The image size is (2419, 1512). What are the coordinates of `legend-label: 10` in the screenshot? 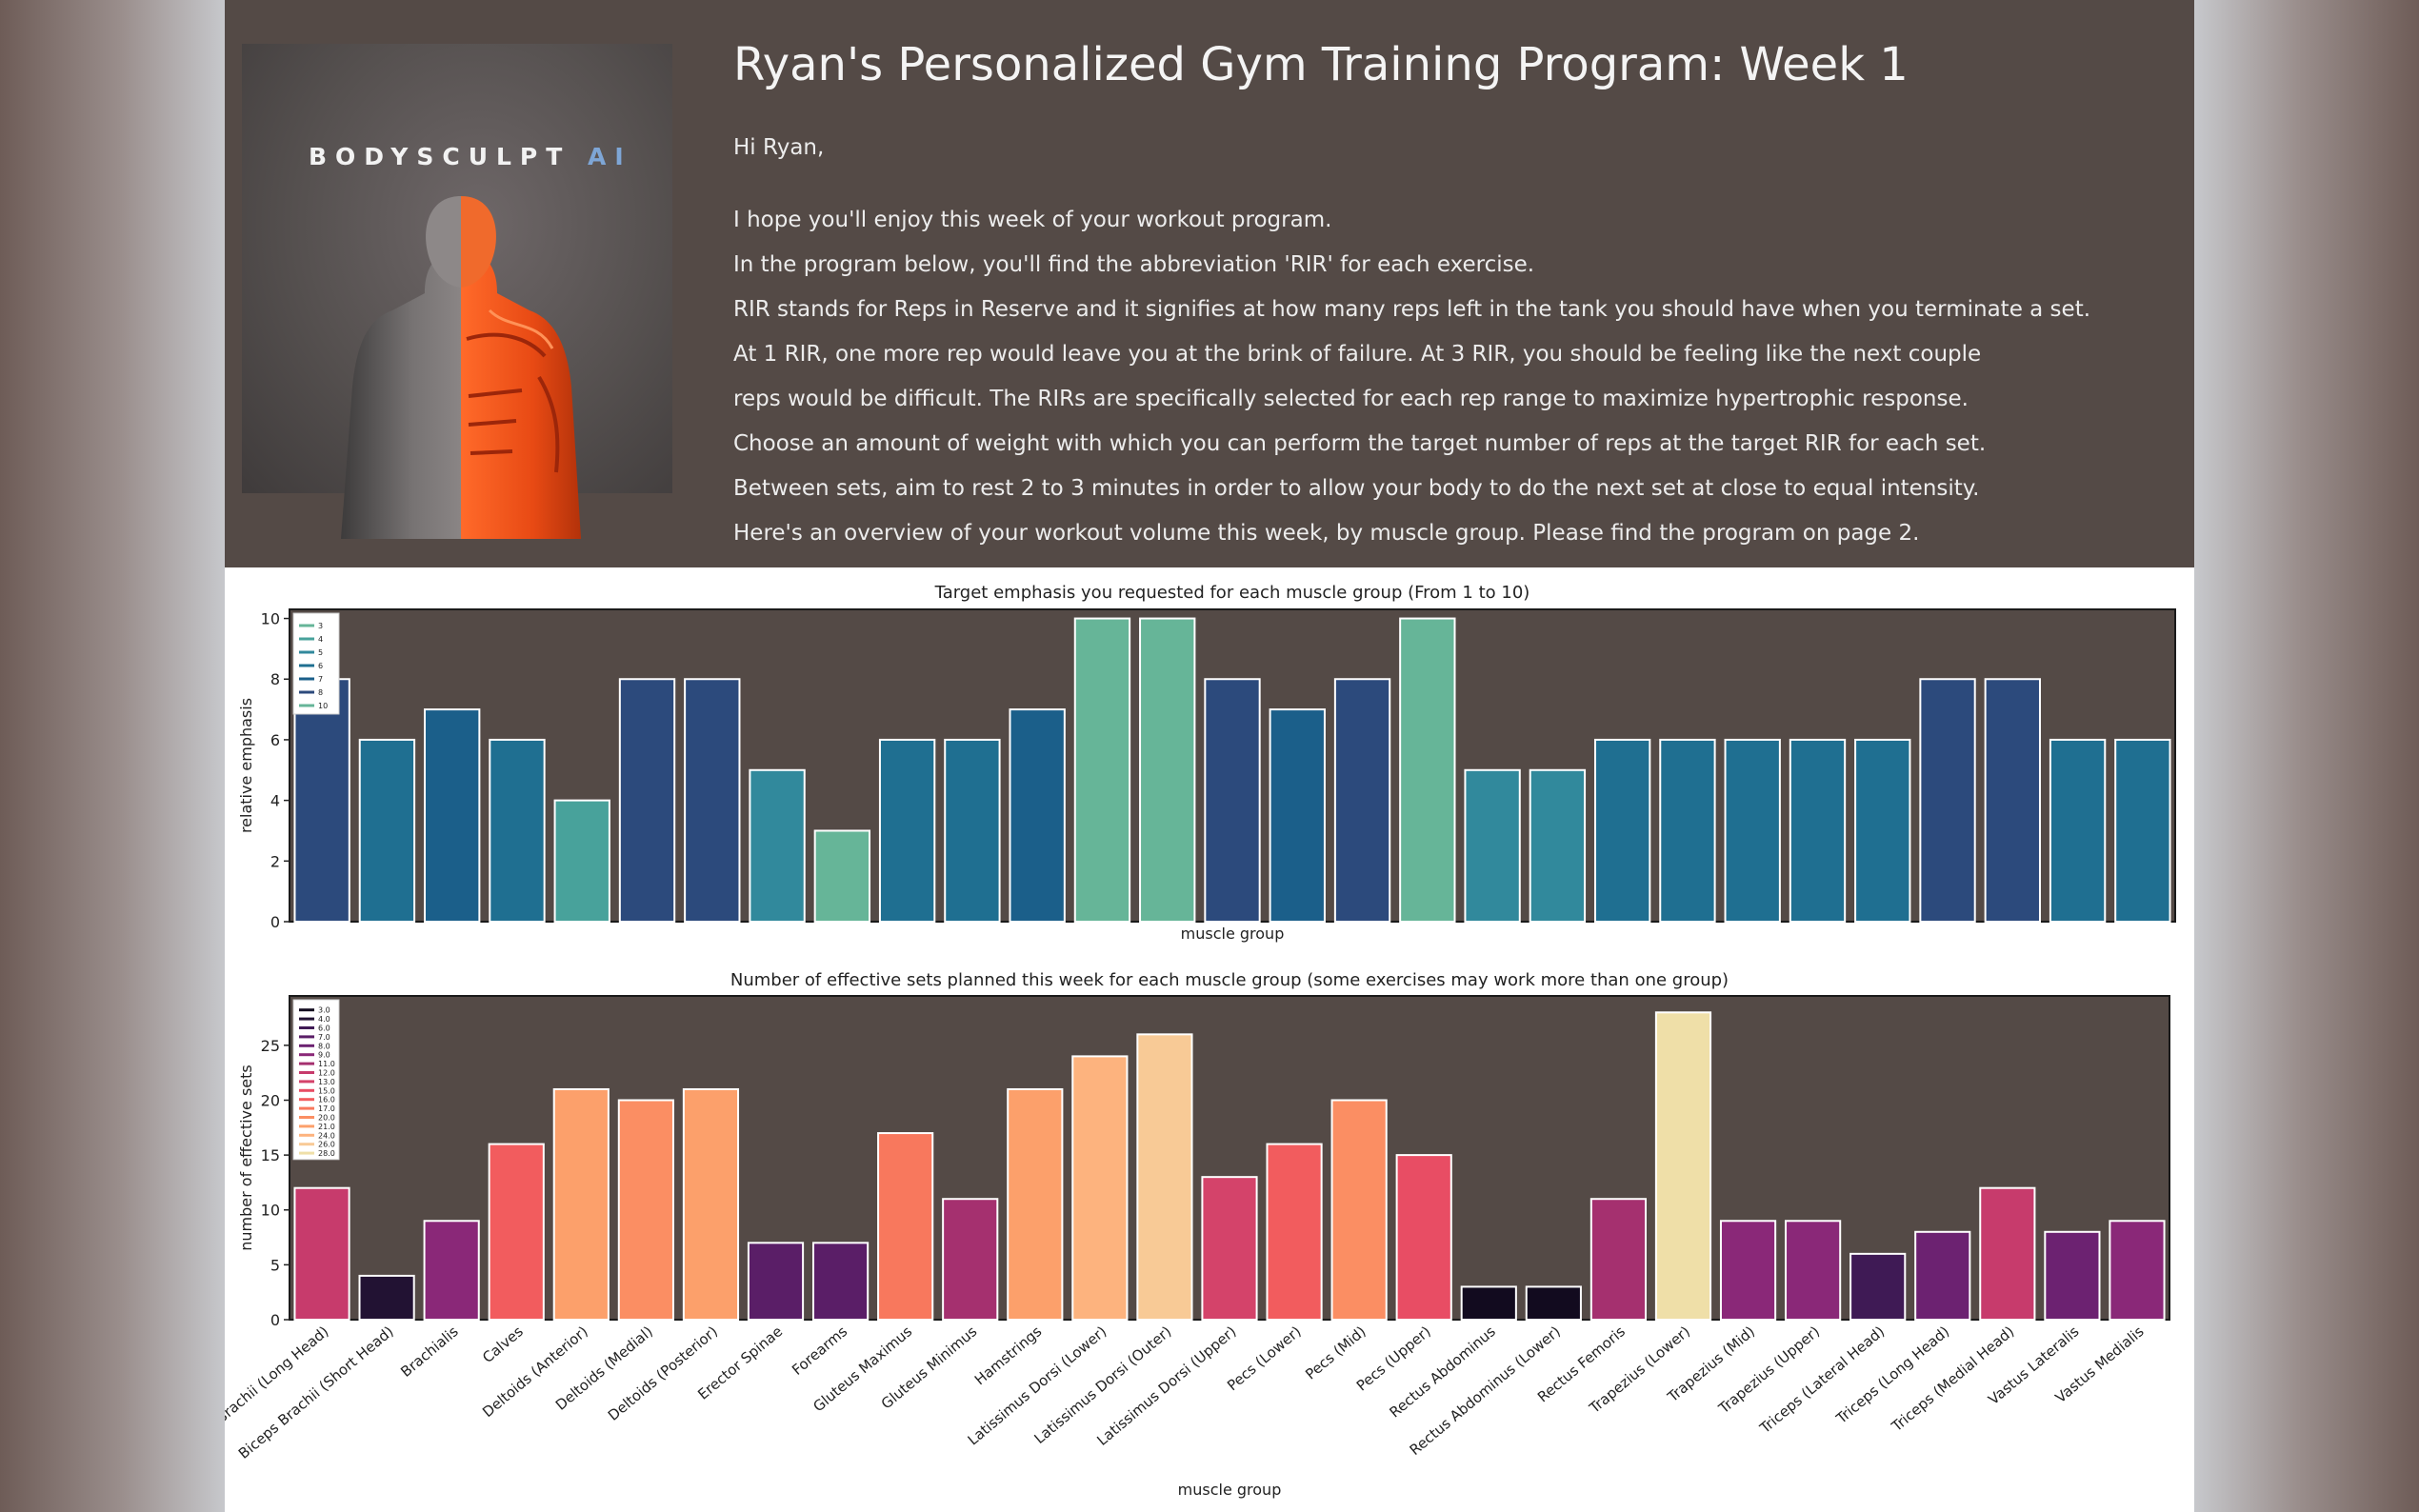 It's located at (323, 706).